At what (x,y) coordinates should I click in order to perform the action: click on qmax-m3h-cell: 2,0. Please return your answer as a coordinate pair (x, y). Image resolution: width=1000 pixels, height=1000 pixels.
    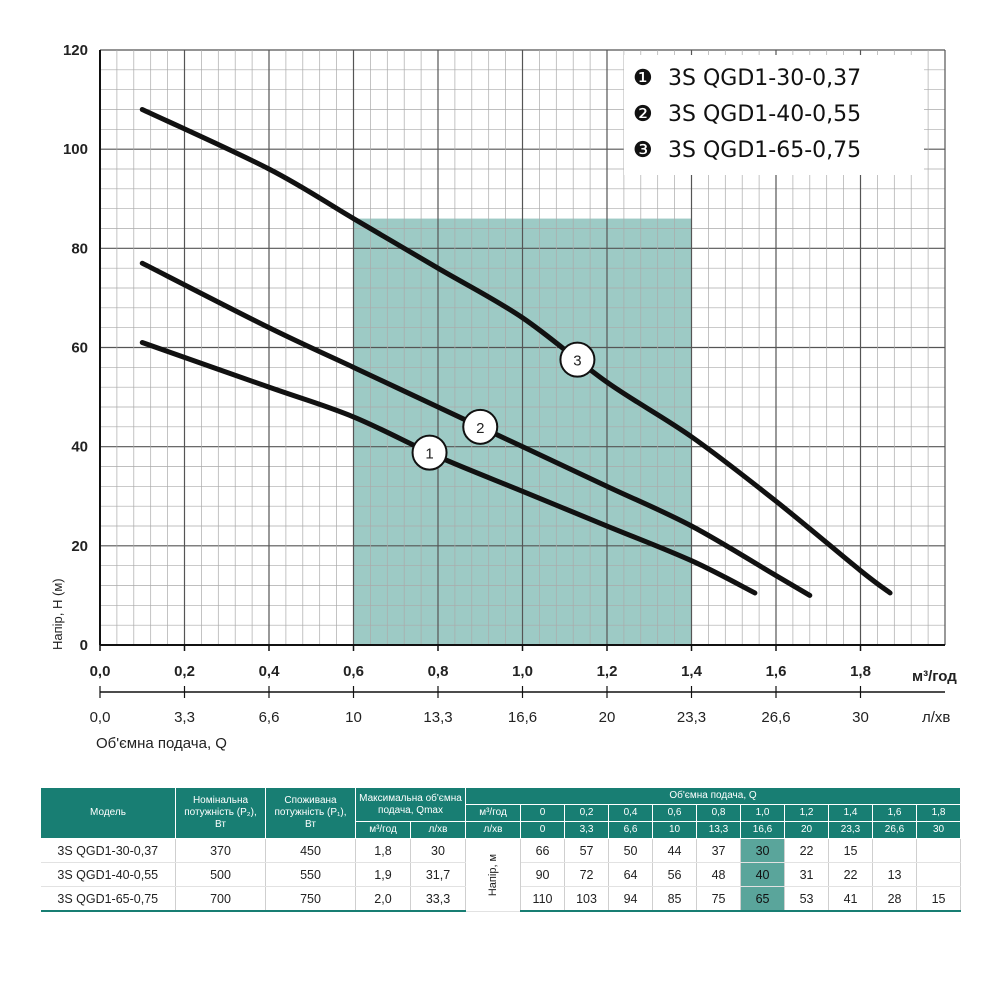
    Looking at the image, I should click on (383, 899).